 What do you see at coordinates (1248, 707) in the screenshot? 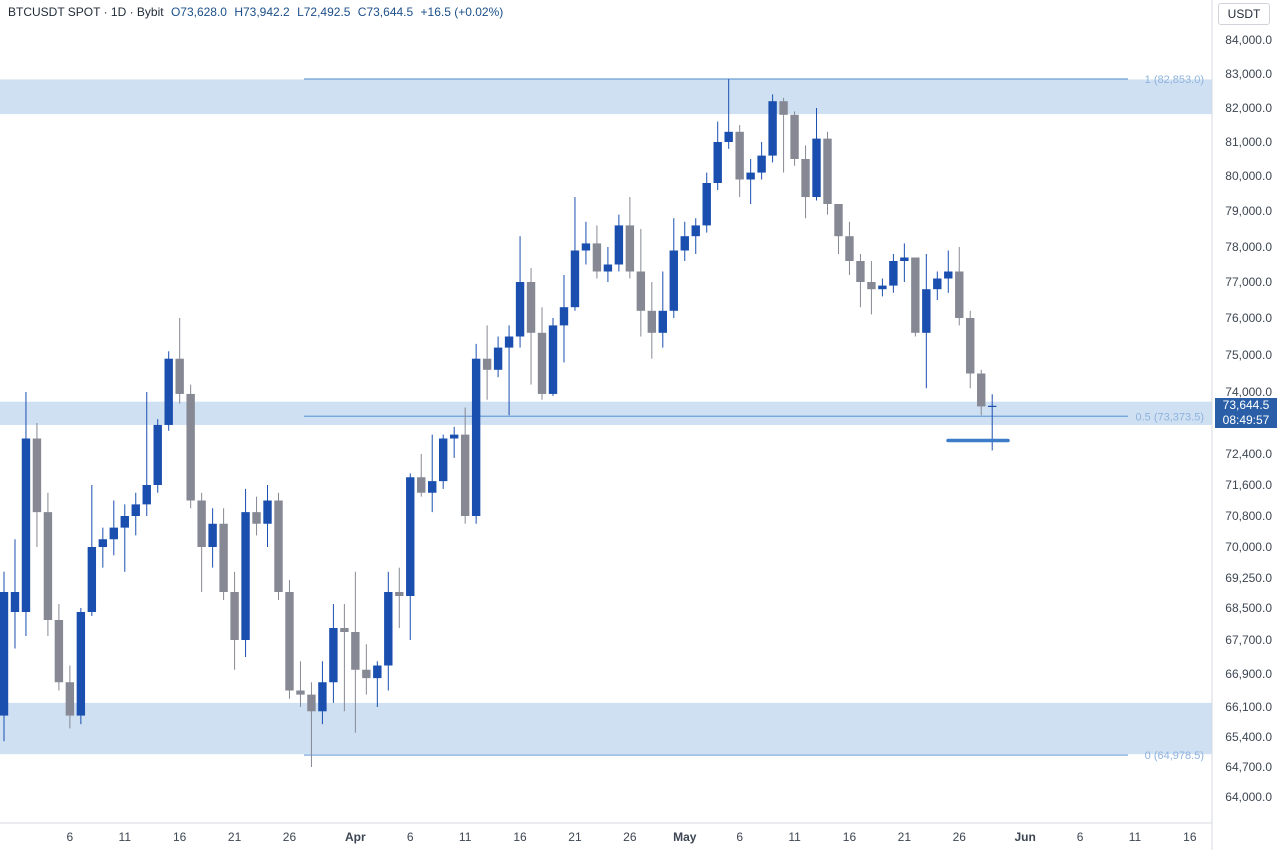
I see `price-tick-label: 66,100.0` at bounding box center [1248, 707].